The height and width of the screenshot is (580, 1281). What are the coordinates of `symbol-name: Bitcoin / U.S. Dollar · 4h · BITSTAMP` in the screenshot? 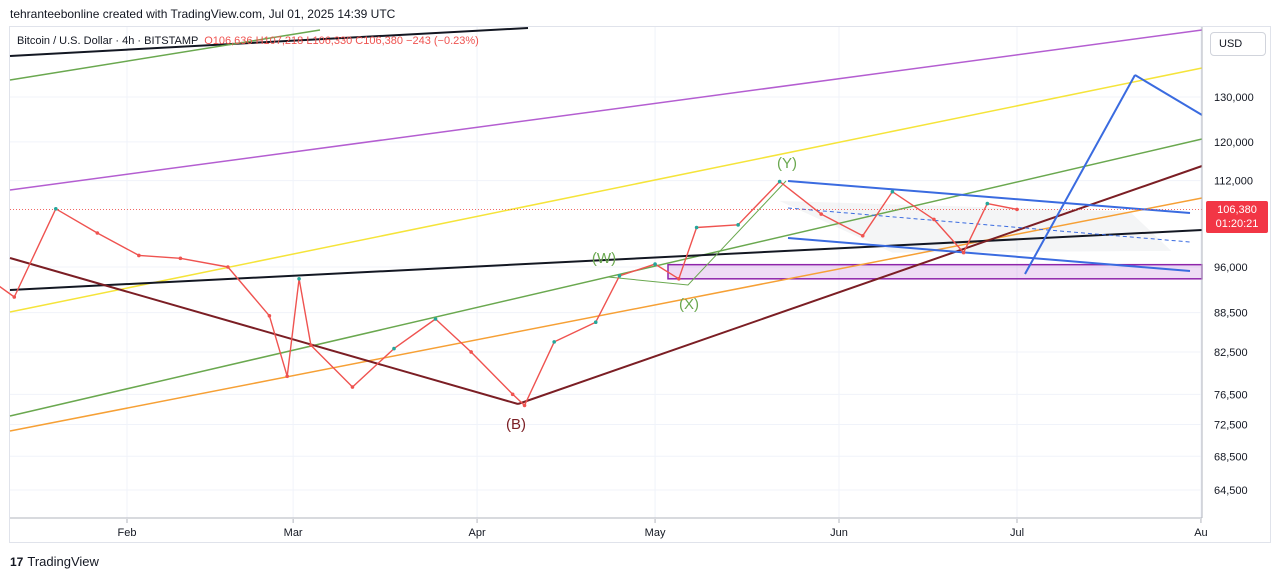 It's located at (108, 41).